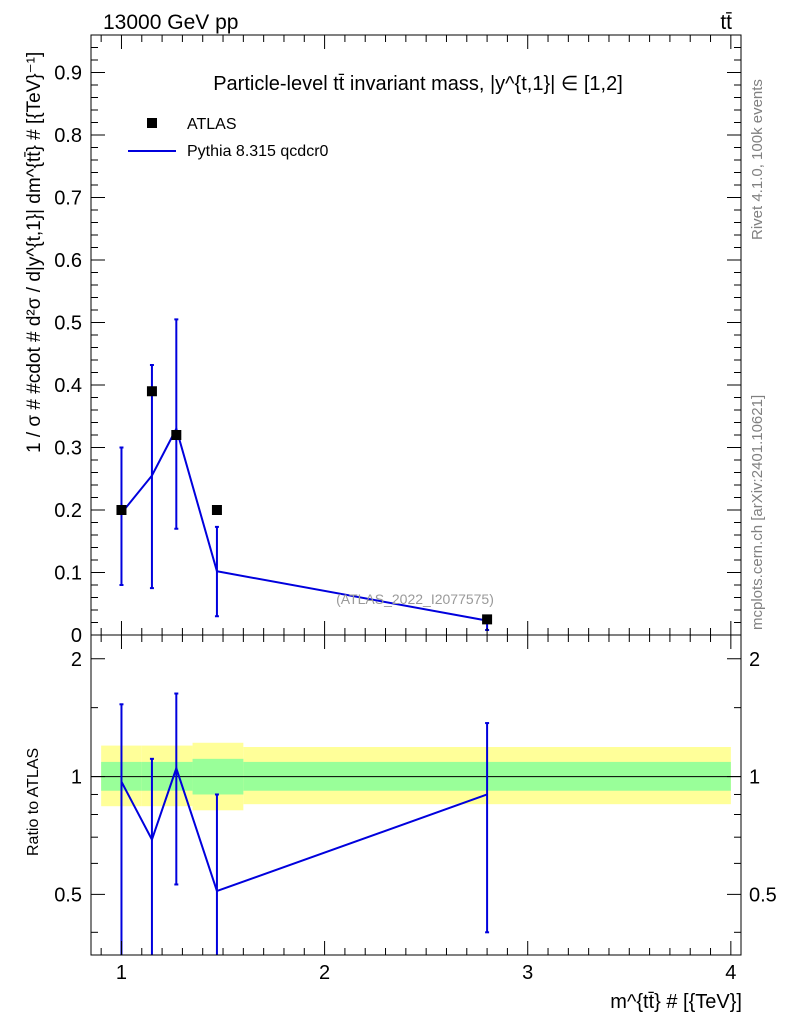 The height and width of the screenshot is (1024, 786). I want to click on ratio-y-tick-label: 2, so click(76, 660).